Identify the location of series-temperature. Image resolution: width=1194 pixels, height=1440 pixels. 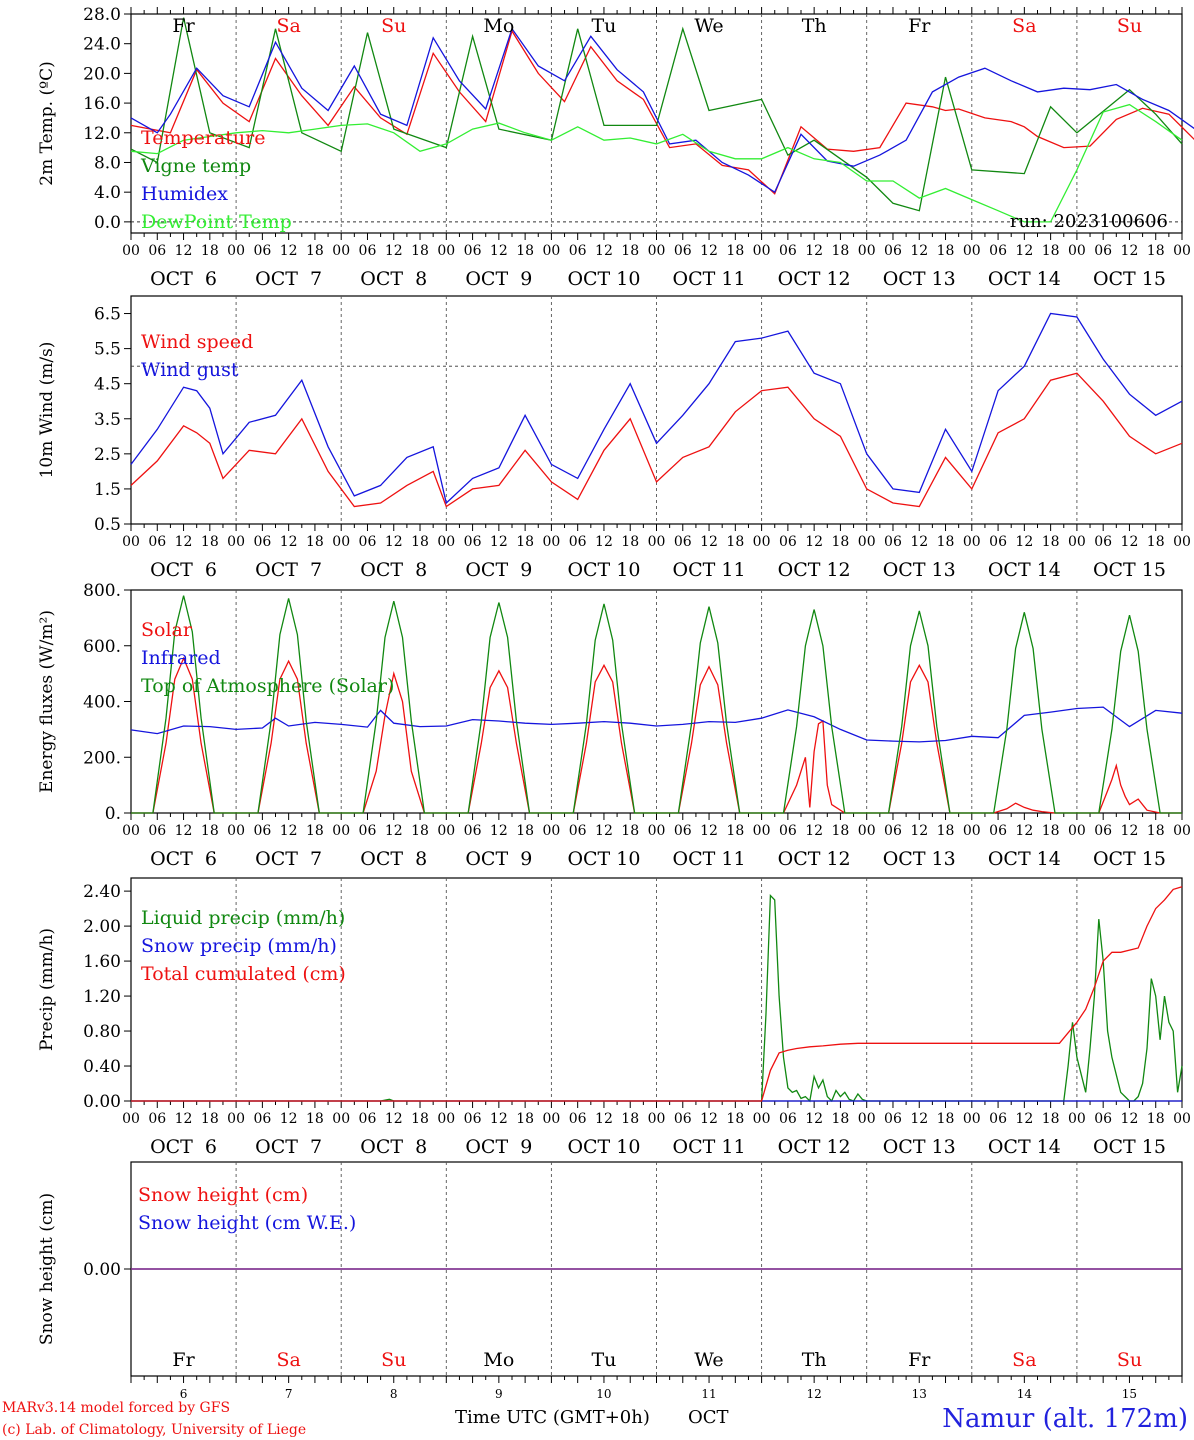
(662, 112).